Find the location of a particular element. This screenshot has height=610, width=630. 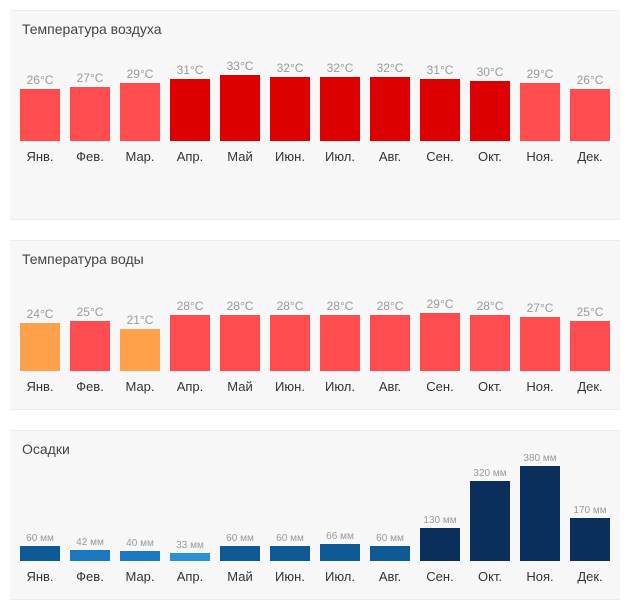

rain-month-label: Фев. is located at coordinates (90, 576).